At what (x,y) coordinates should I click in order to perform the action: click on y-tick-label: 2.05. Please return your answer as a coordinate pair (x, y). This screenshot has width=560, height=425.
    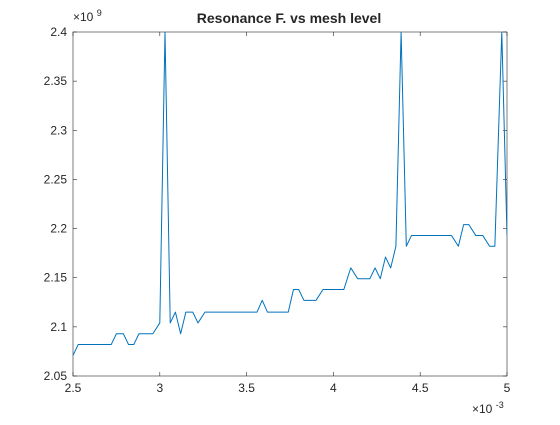
    Looking at the image, I should click on (56, 376).